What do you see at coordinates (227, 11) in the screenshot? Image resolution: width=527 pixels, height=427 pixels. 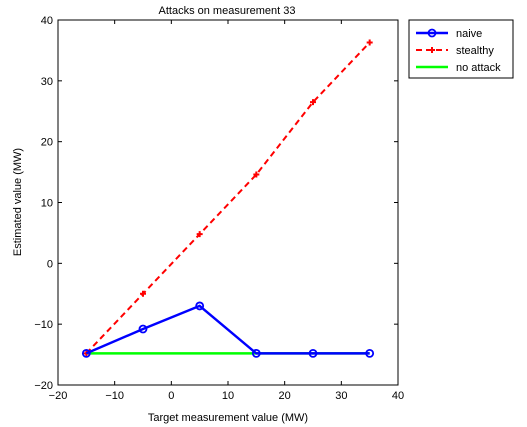 I see `chart-title: Attacks on measurement 33` at bounding box center [227, 11].